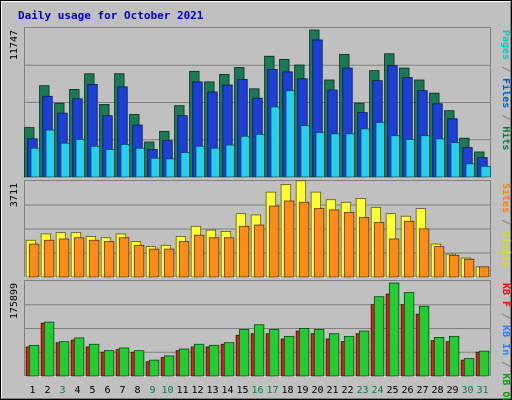  I want to click on legend-kb-out: KB Out, so click(505, 386).